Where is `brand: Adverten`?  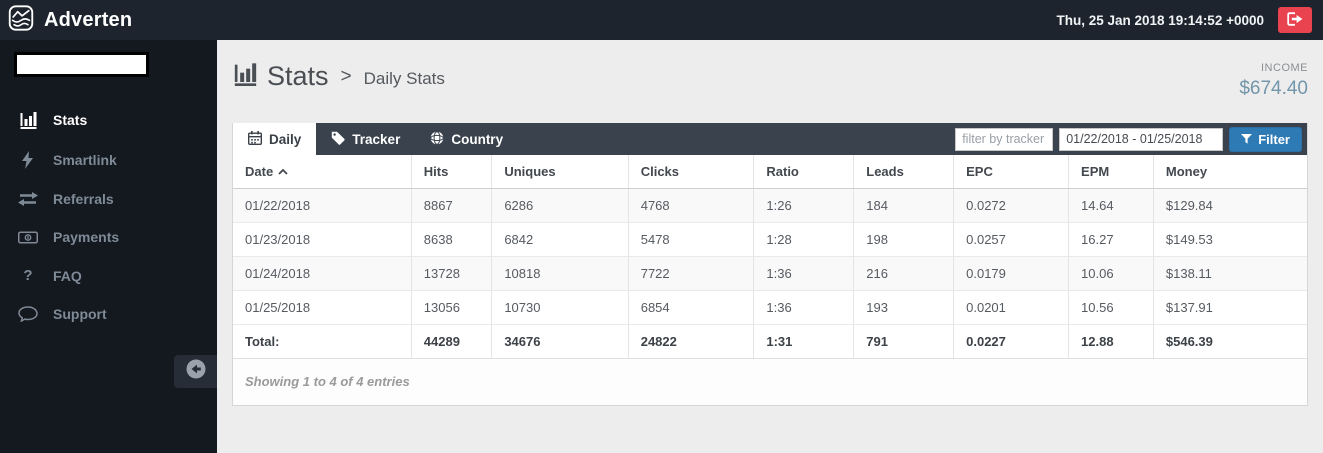
brand: Adverten is located at coordinates (70, 20).